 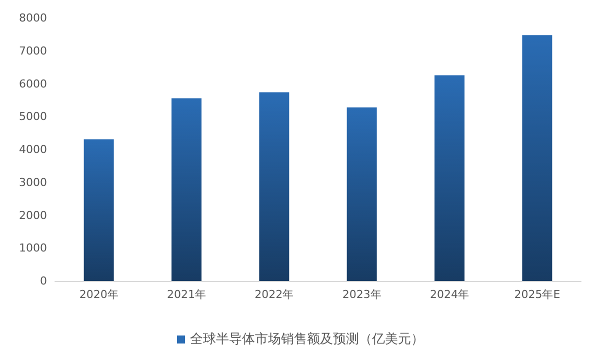 What do you see at coordinates (98, 294) in the screenshot?
I see `x-tick-label: 2020年` at bounding box center [98, 294].